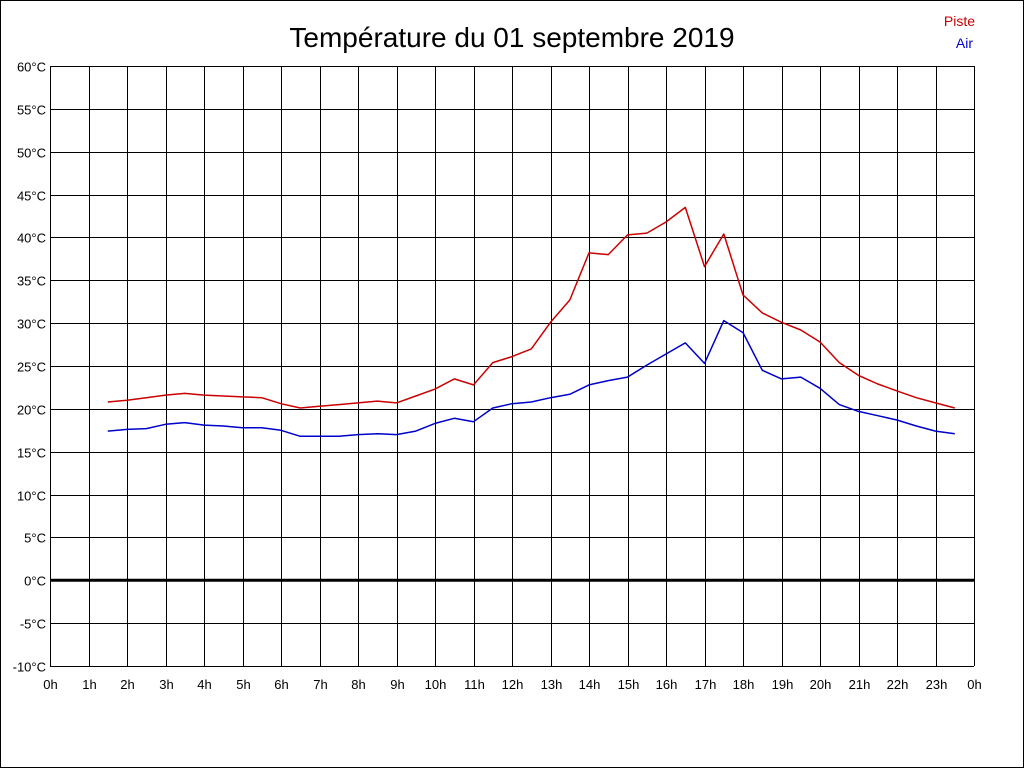  What do you see at coordinates (513, 684) in the screenshot?
I see `x-tick-label: 12h` at bounding box center [513, 684].